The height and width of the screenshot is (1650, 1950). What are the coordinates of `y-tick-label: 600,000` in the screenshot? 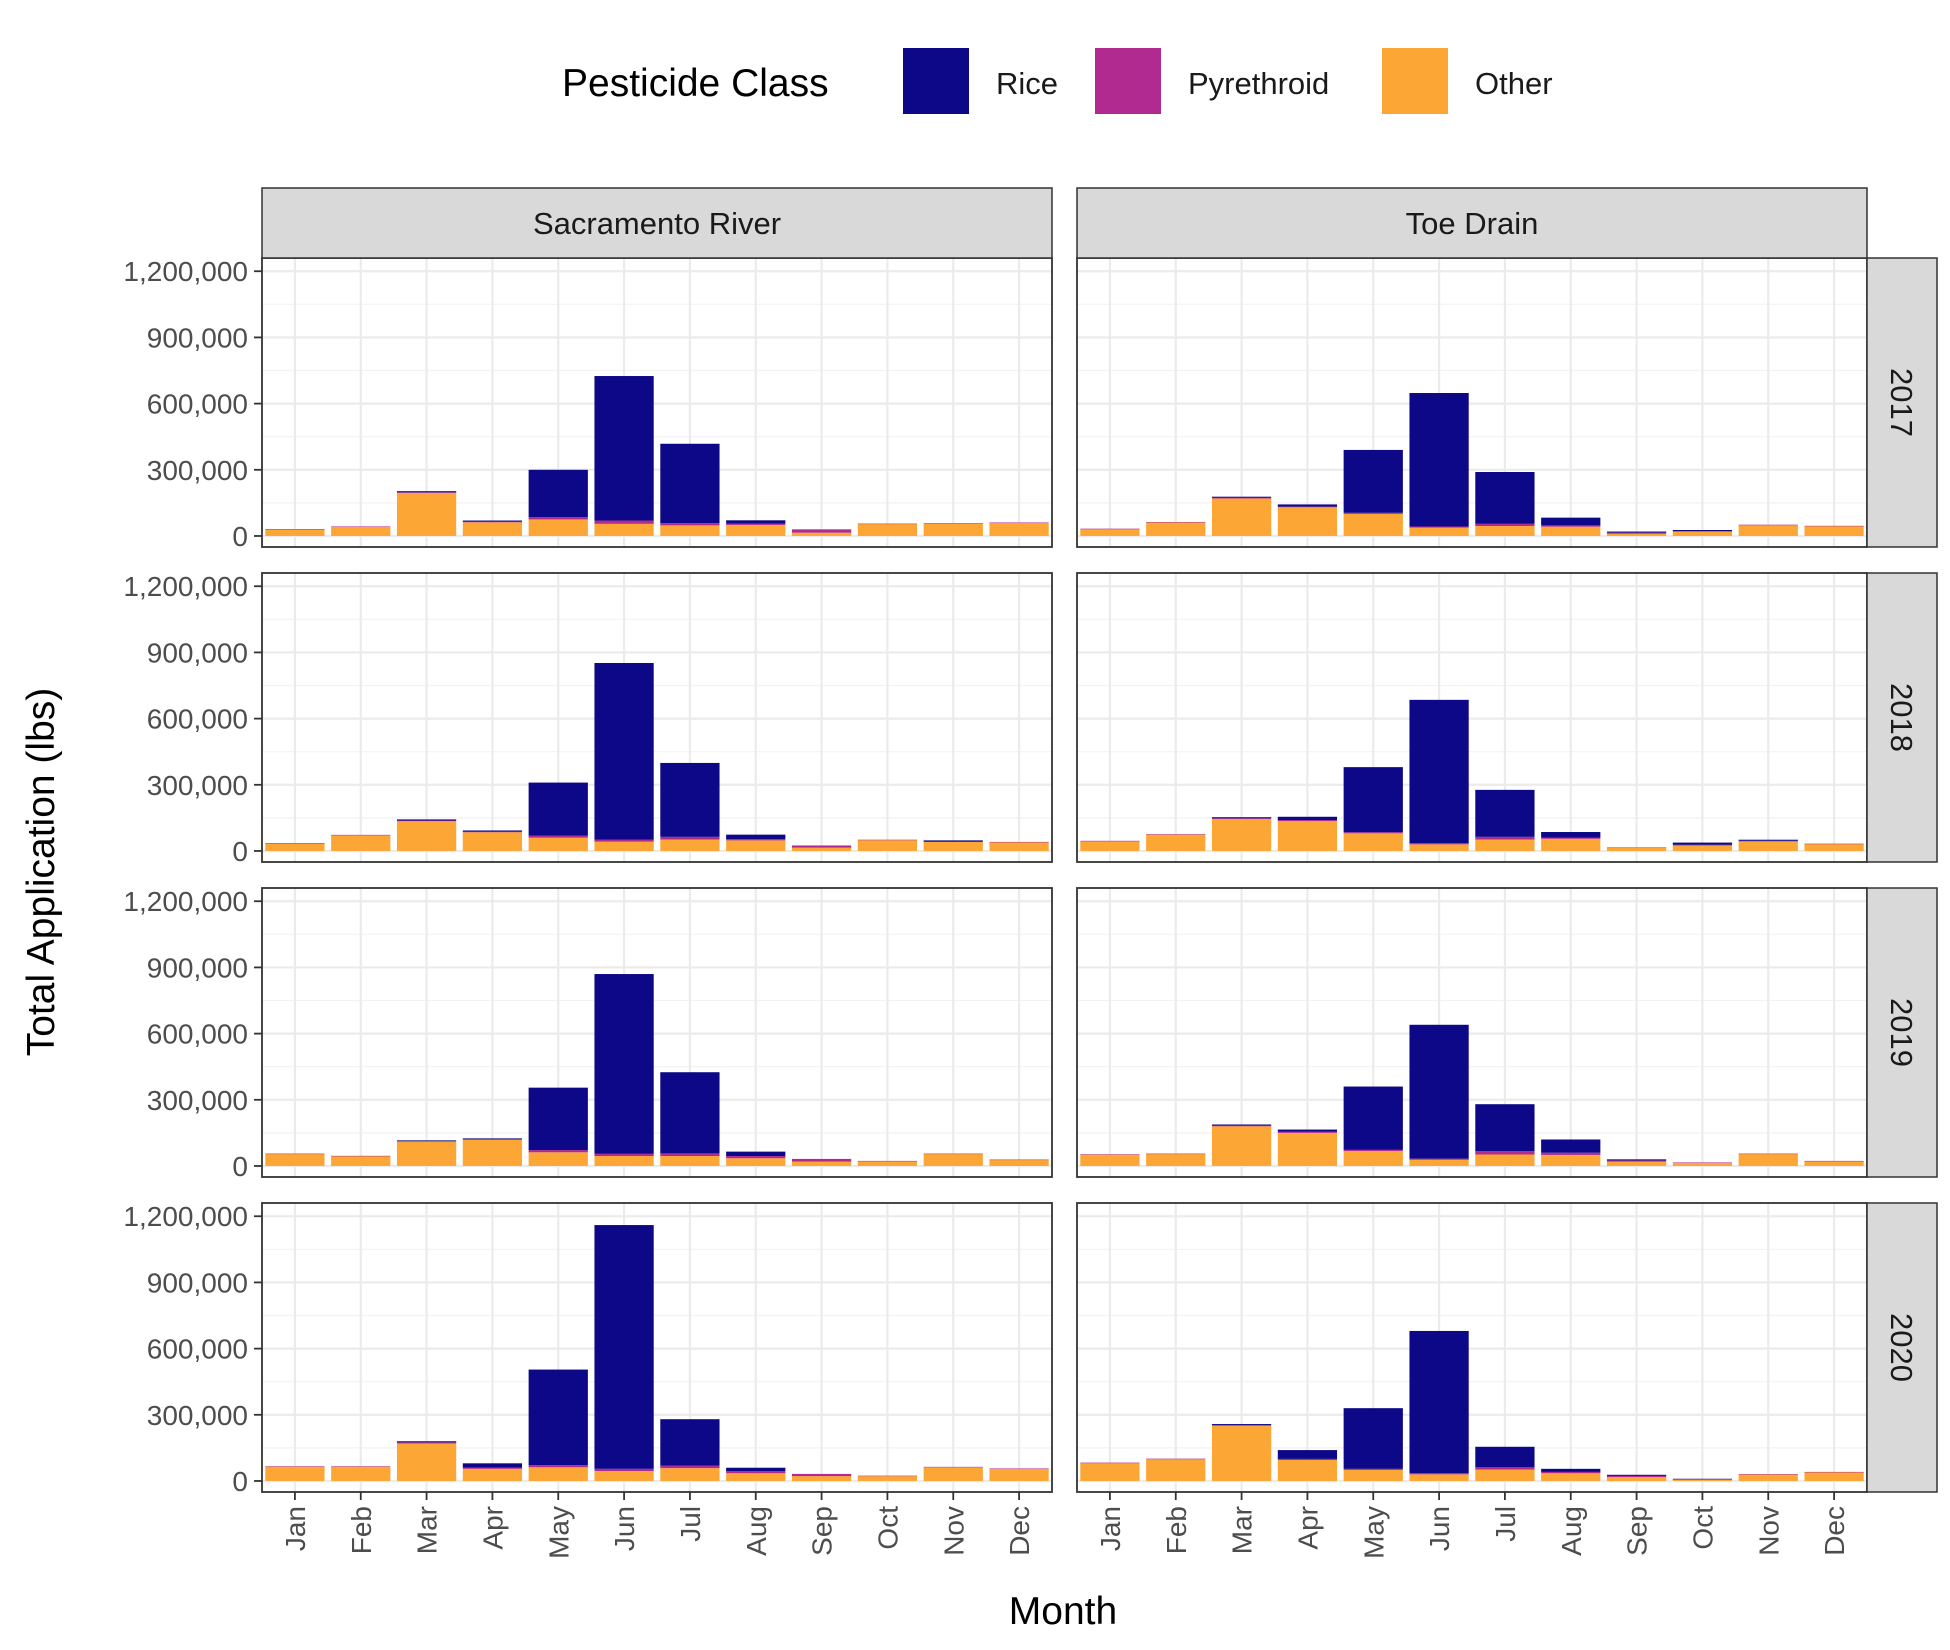 It's located at (197, 1034).